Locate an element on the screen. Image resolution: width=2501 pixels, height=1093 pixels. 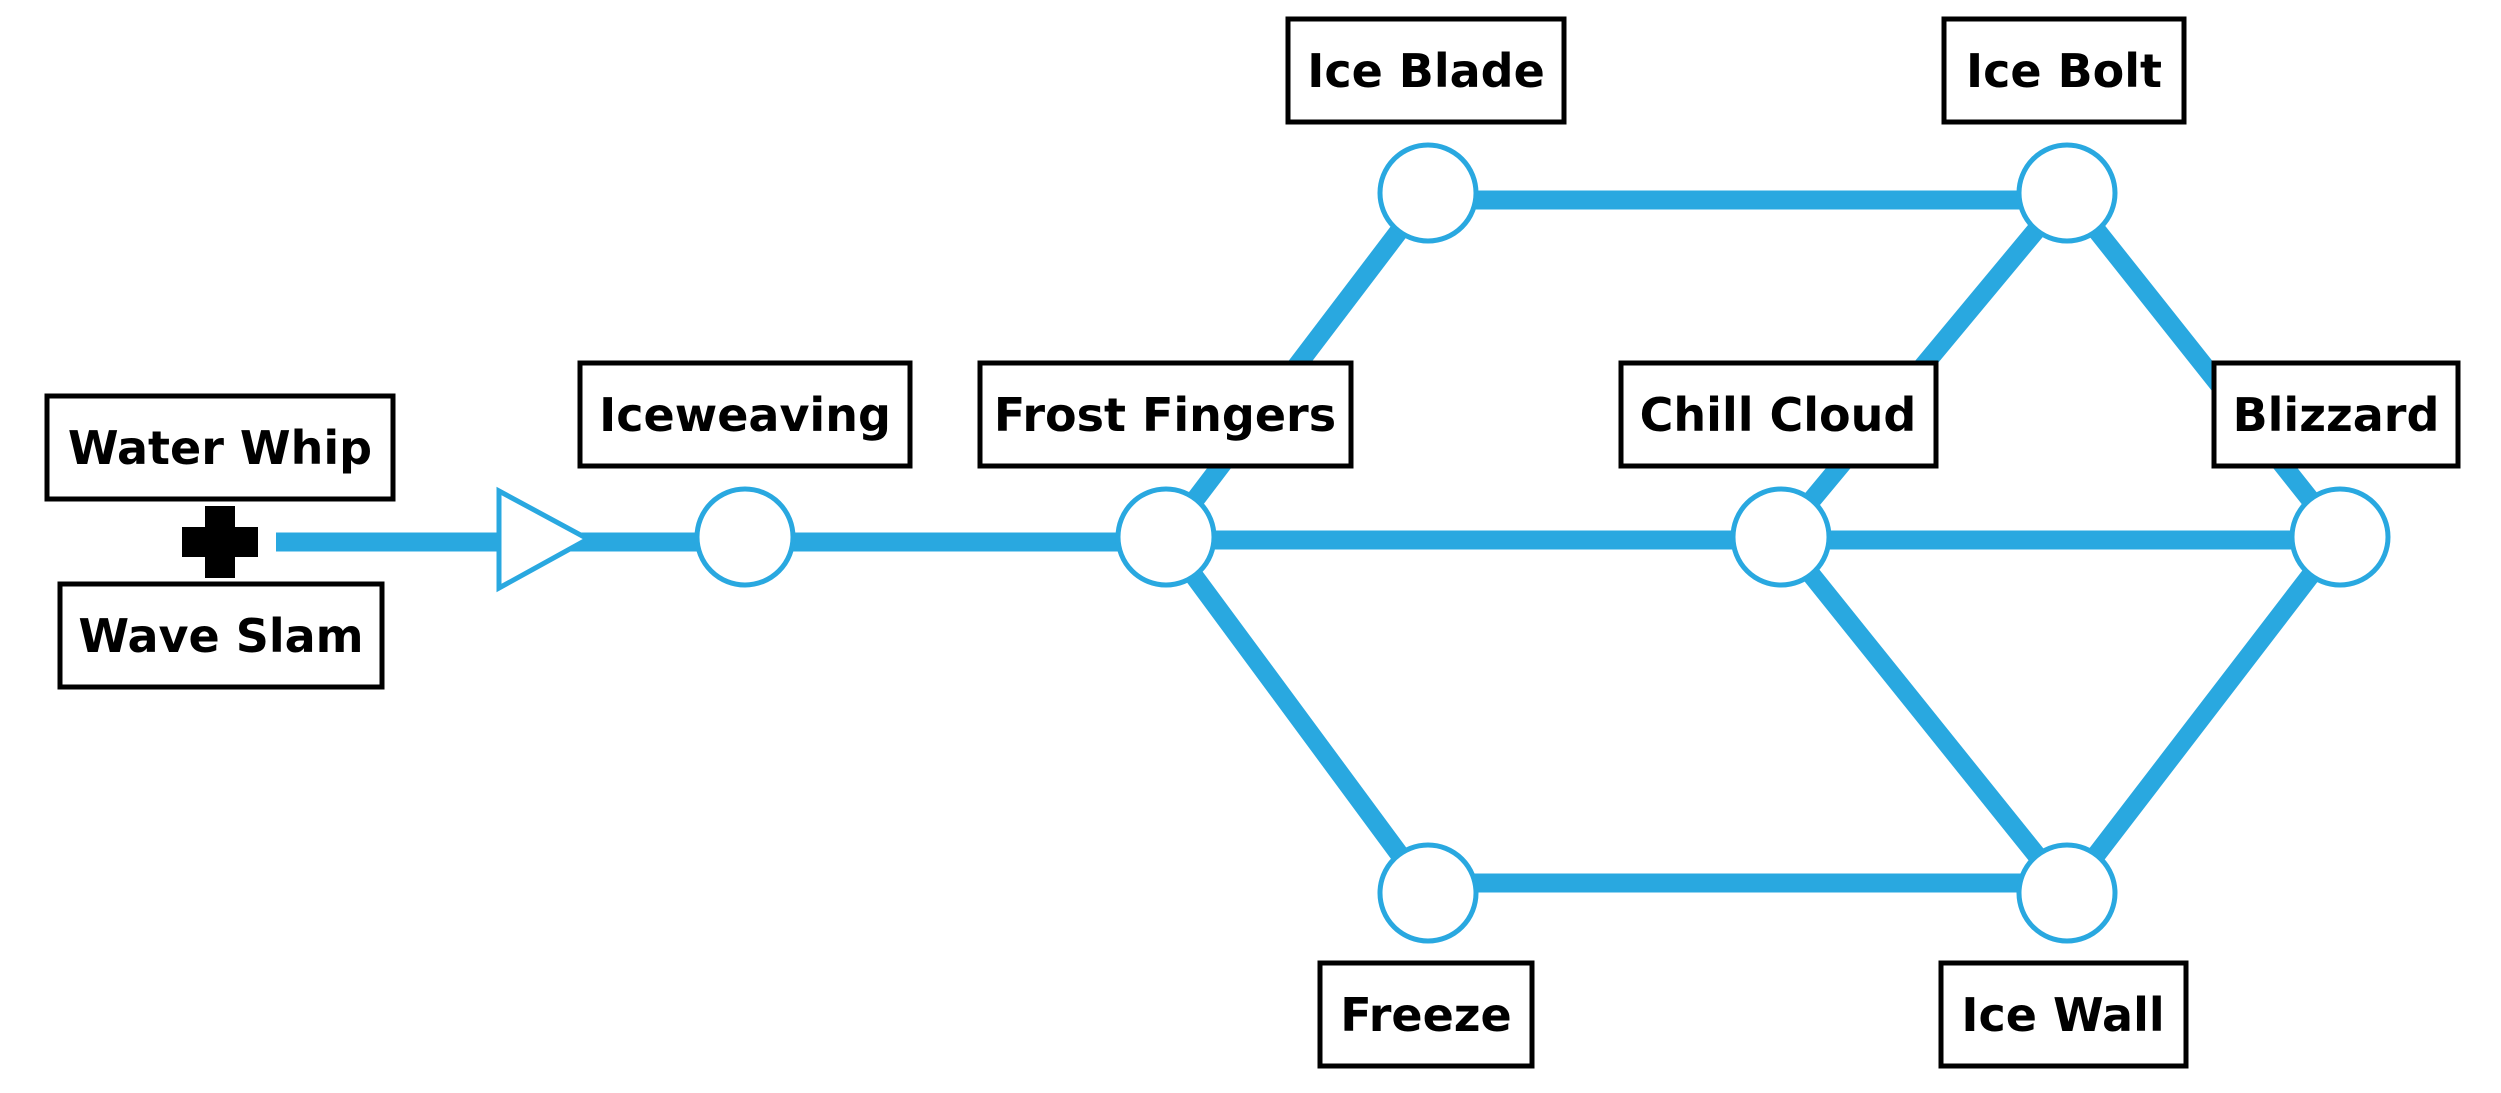
edge-ice-wall-blizzard is located at coordinates (2203, 715).